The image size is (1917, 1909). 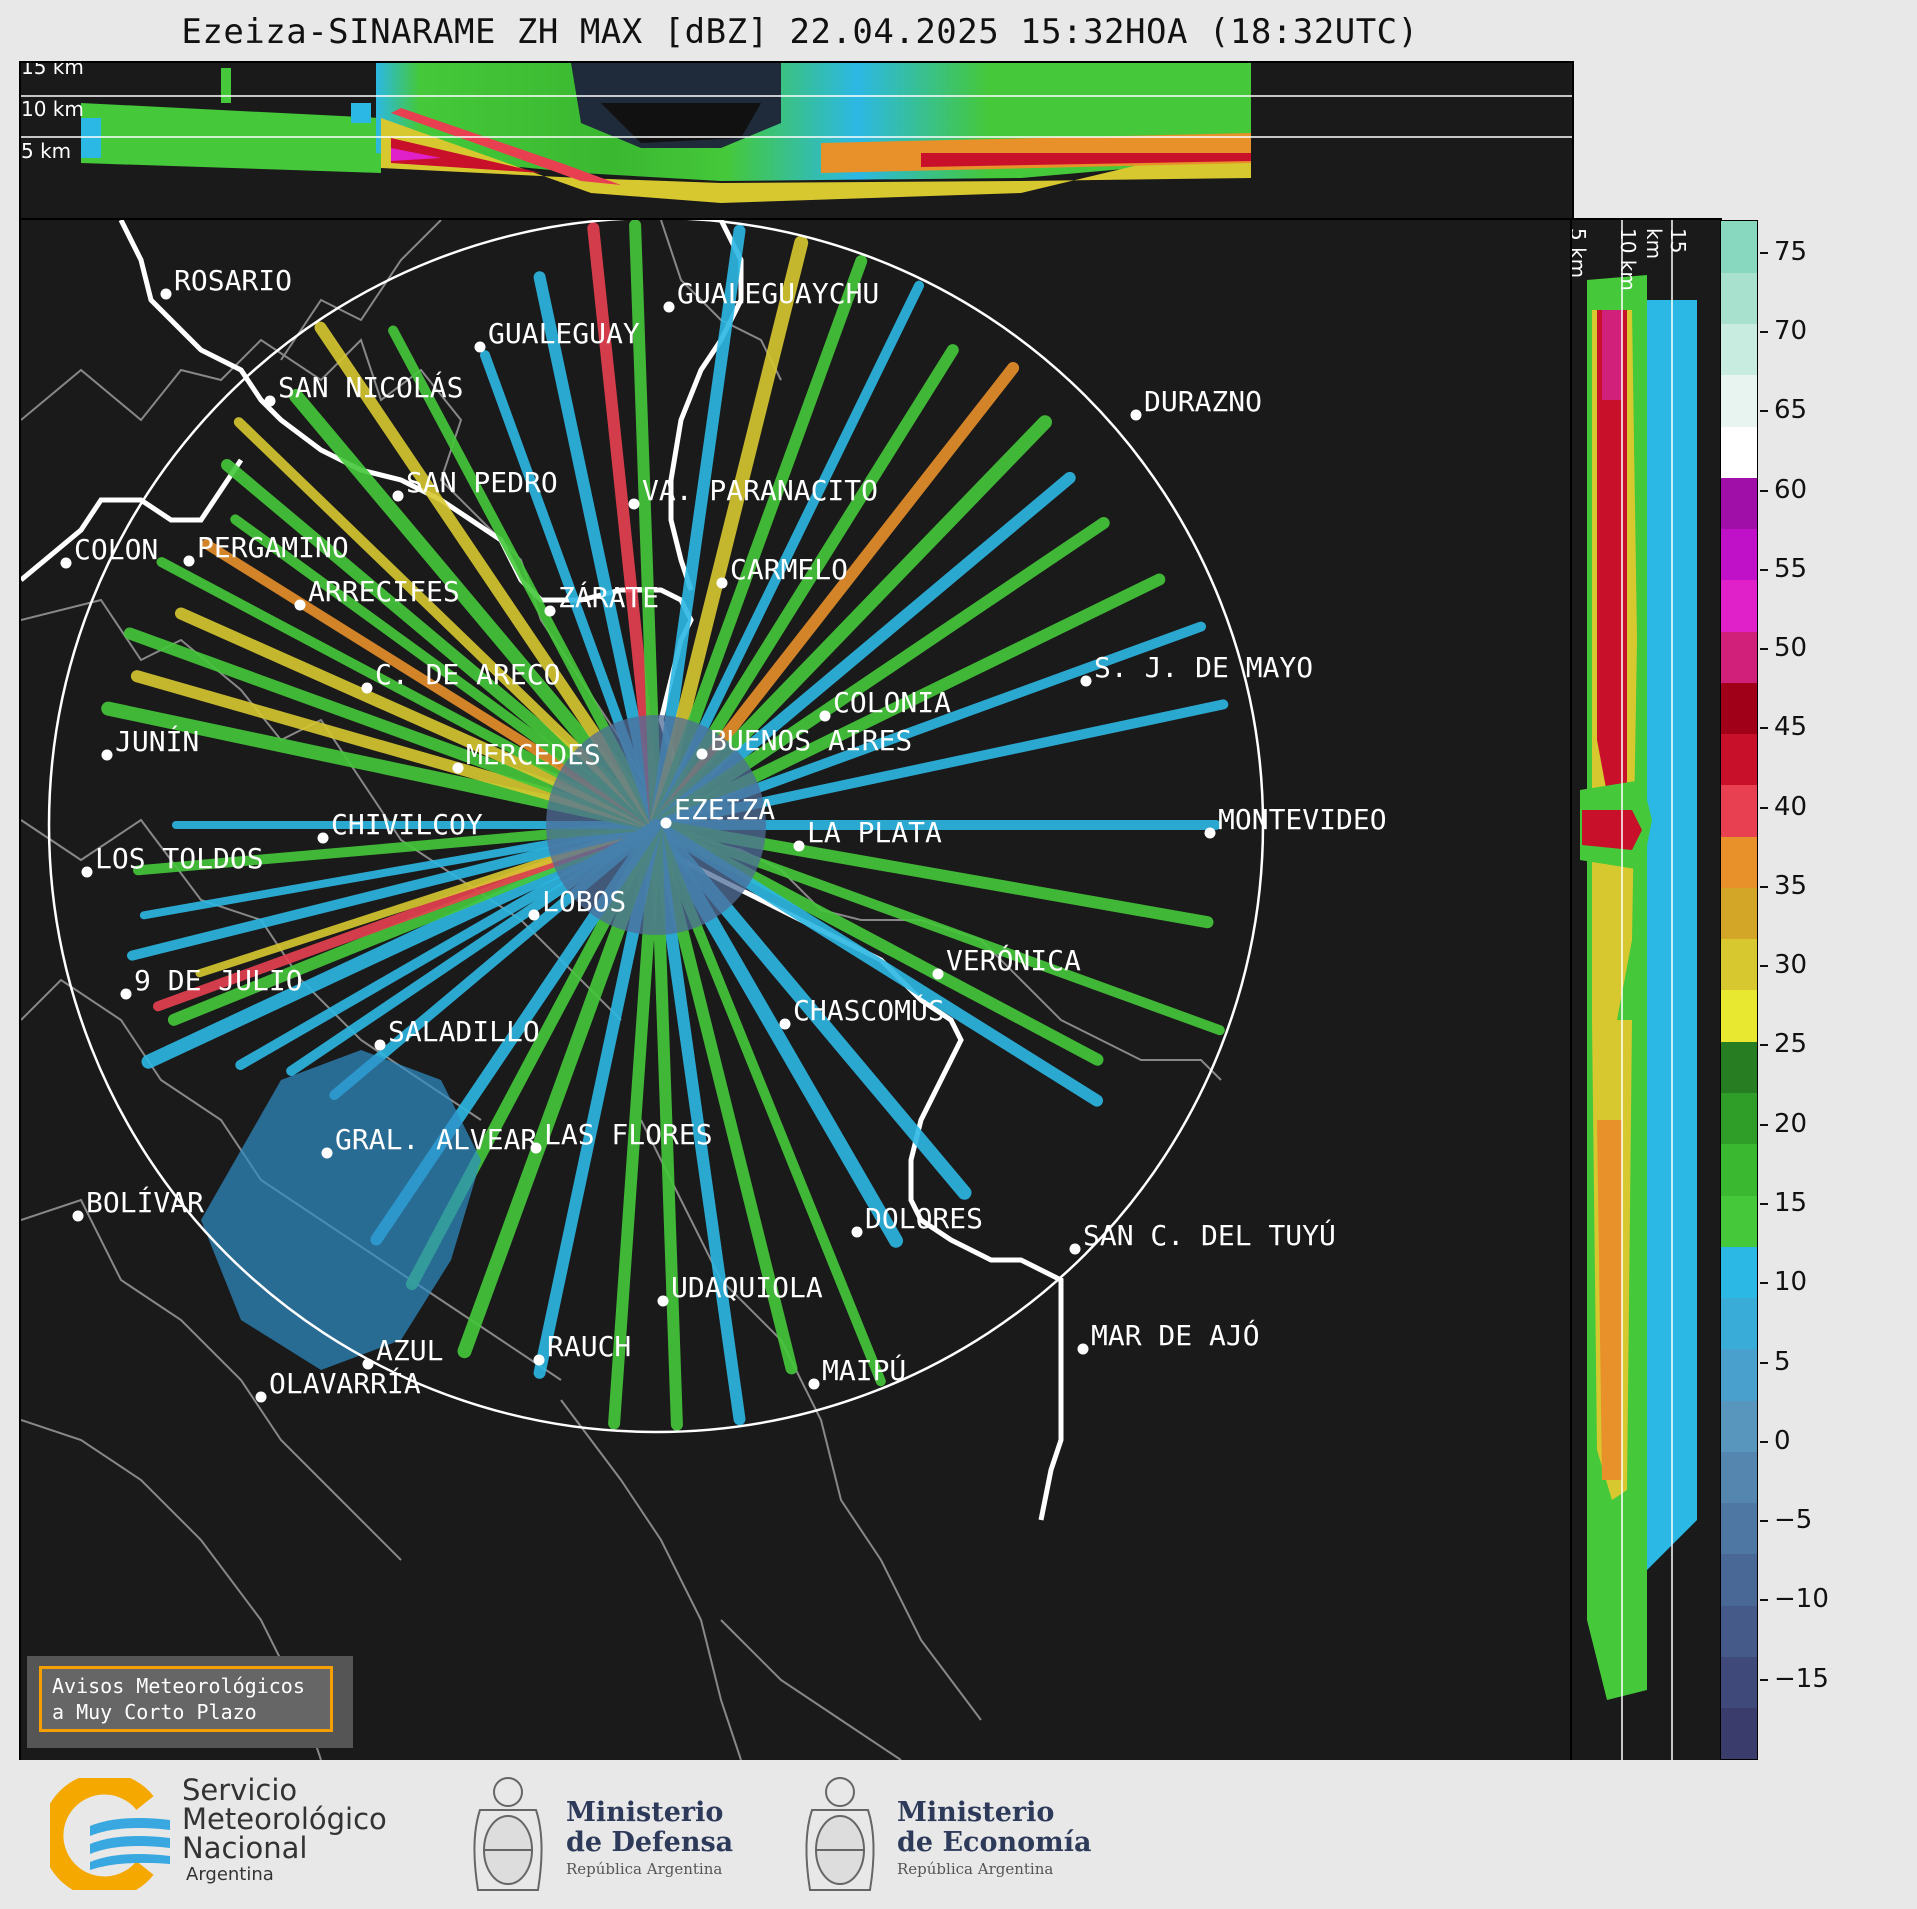 What do you see at coordinates (1791, 410) in the screenshot?
I see `colorbar-tick-label: 65` at bounding box center [1791, 410].